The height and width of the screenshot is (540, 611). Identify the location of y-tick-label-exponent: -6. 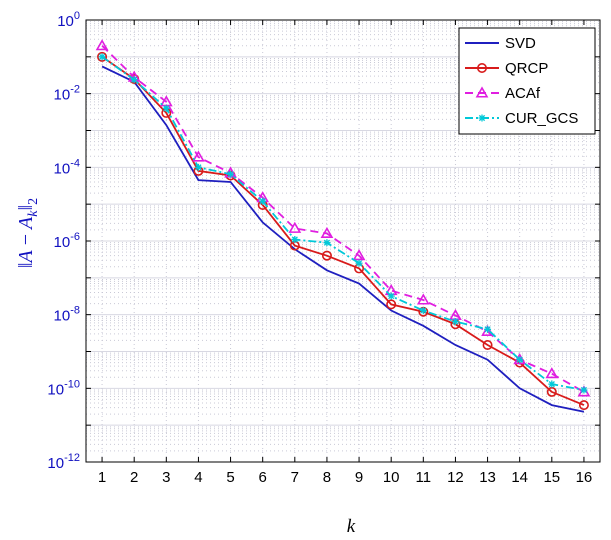
(75, 237).